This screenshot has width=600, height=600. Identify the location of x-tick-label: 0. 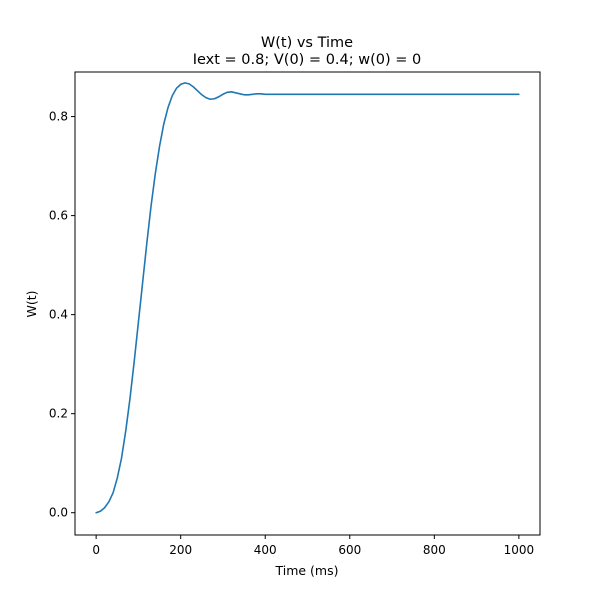
(96, 550).